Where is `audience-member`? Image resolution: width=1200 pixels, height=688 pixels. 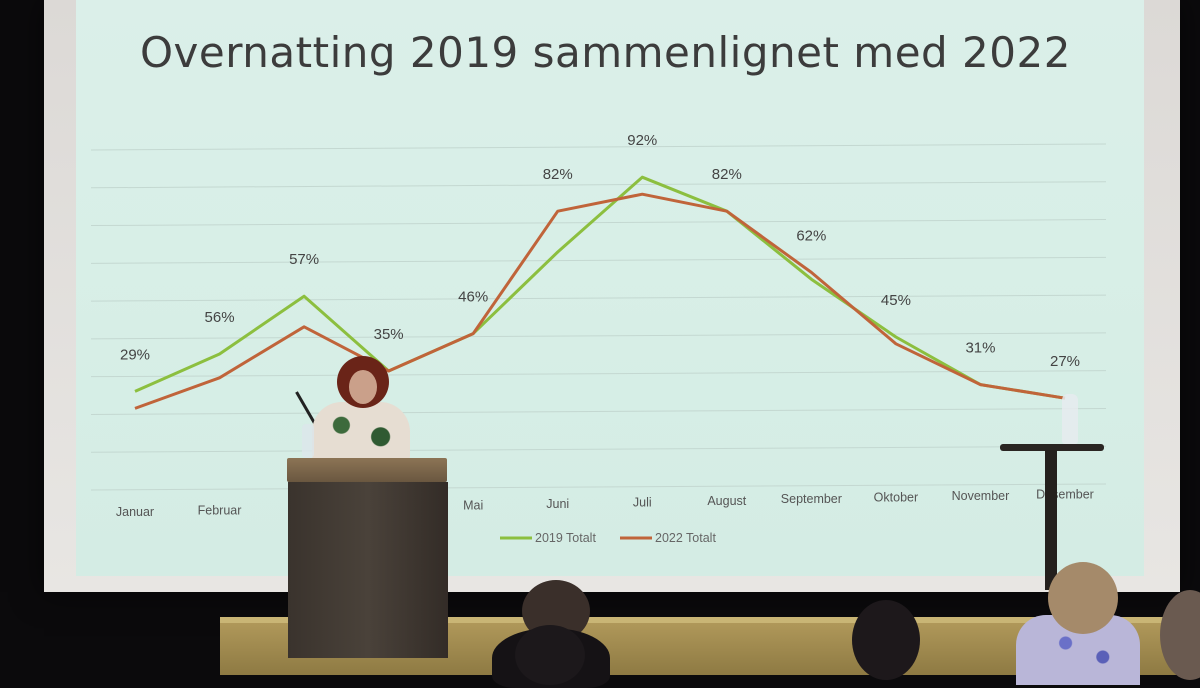
audience-member is located at coordinates (1180, 635).